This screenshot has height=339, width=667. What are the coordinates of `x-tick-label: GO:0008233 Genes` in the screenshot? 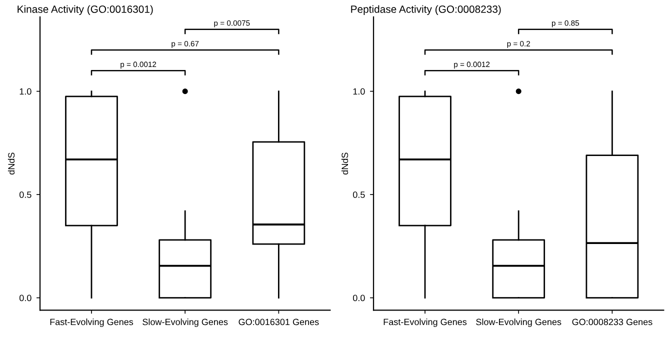 It's located at (612, 322).